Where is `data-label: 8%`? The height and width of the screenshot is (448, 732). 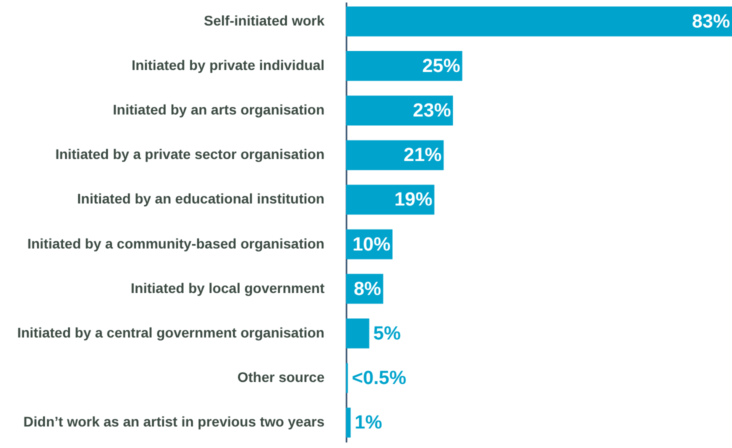 data-label: 8% is located at coordinates (368, 289).